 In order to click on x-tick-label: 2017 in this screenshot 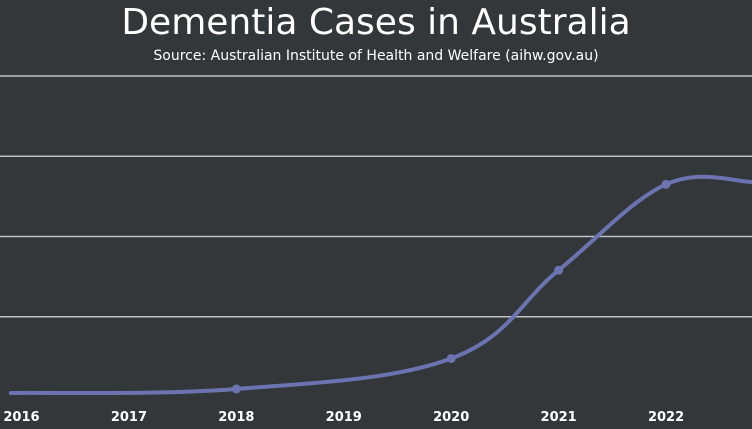, I will do `click(129, 417)`.